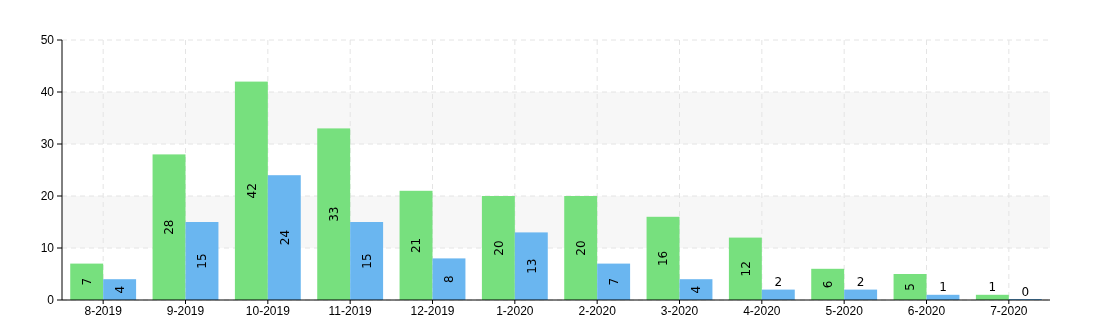 The height and width of the screenshot is (330, 1100). What do you see at coordinates (663, 258) in the screenshot?
I see `data-label: 16` at bounding box center [663, 258].